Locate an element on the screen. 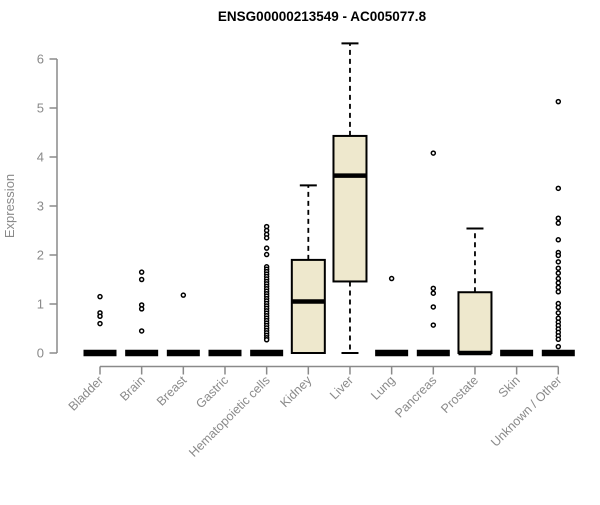 The height and width of the screenshot is (505, 600). x-tick-label: Kidney is located at coordinates (296, 391).